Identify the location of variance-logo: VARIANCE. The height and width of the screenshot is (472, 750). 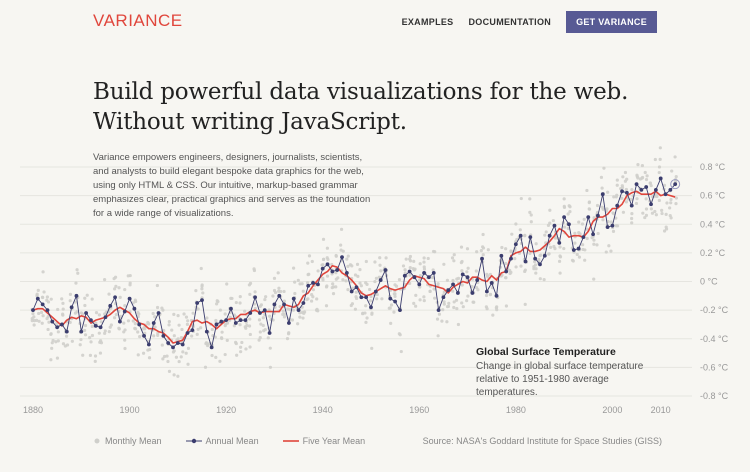
(138, 20).